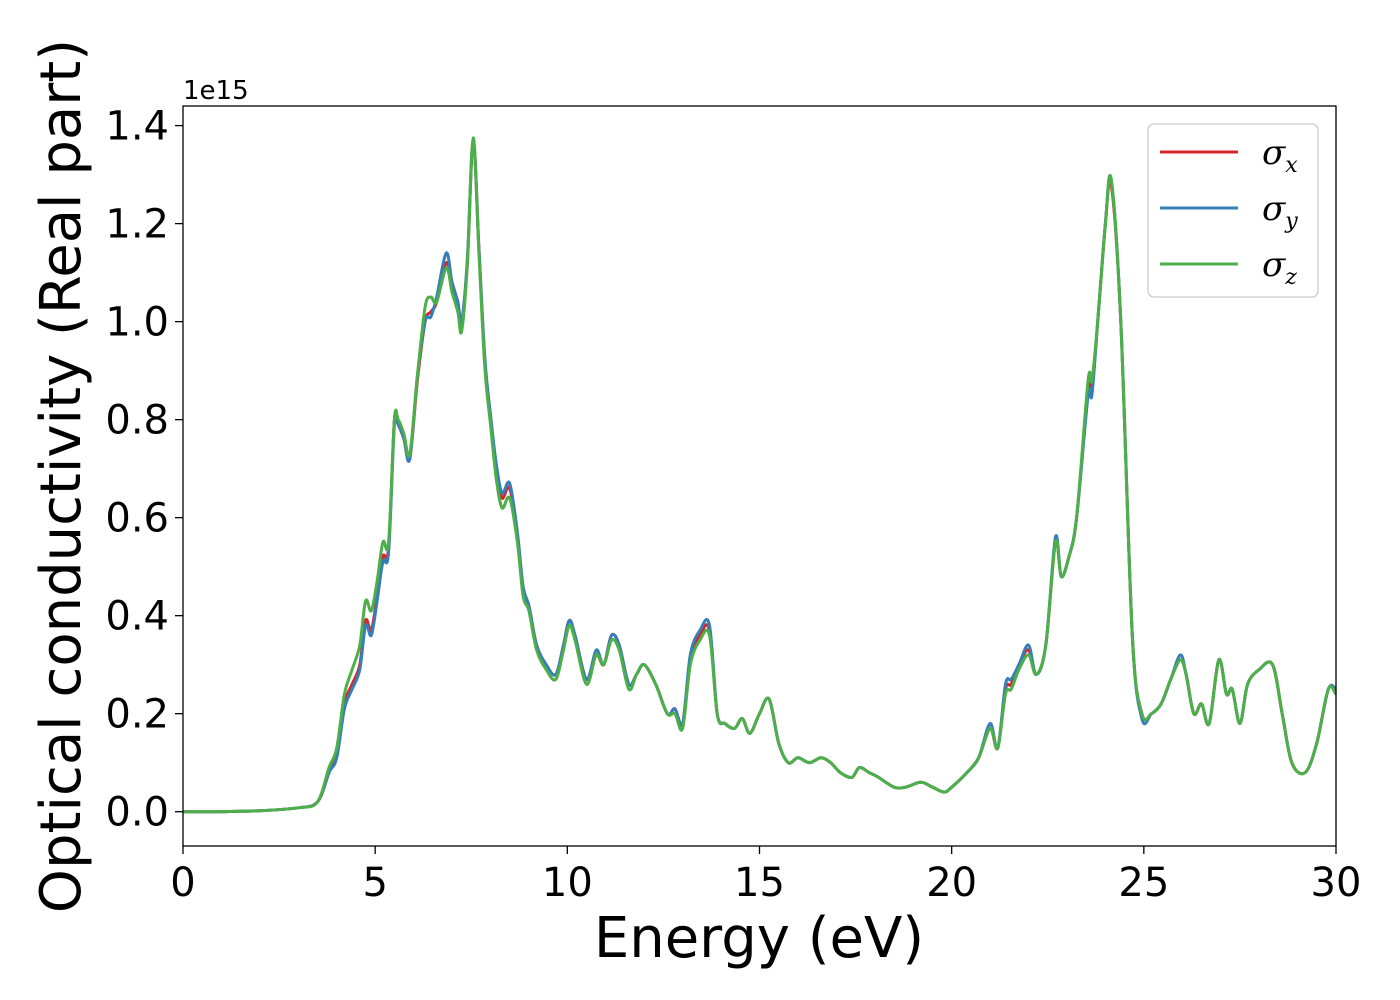 The height and width of the screenshot is (1000, 1400). I want to click on legend-label-y: σy, so click(1280, 211).